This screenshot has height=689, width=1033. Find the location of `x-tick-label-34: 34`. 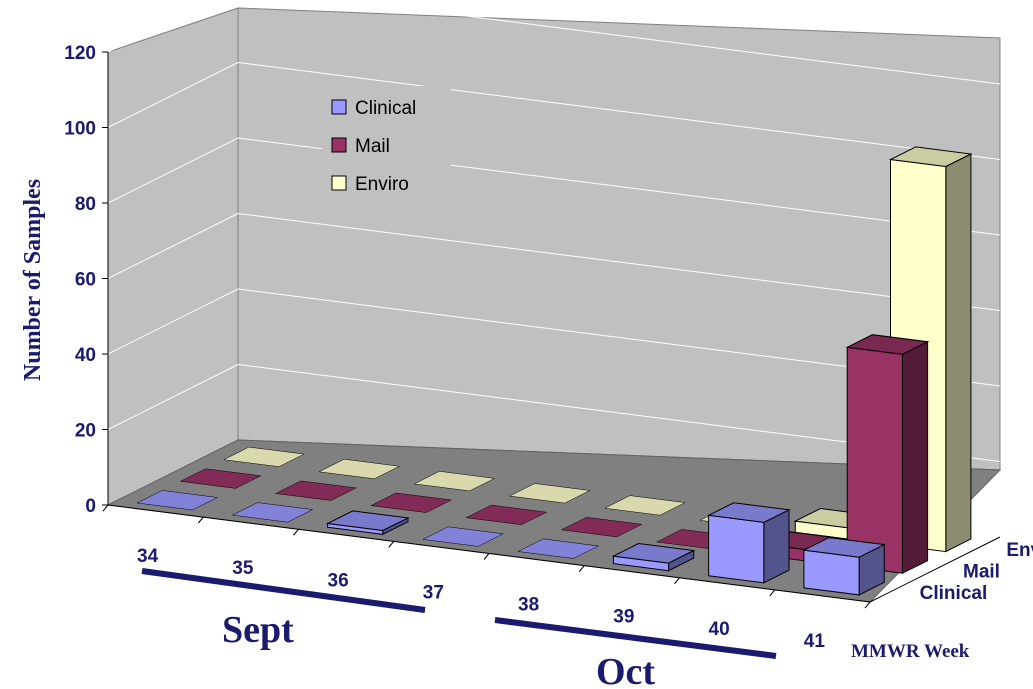

x-tick-label-34: 34 is located at coordinates (148, 556).